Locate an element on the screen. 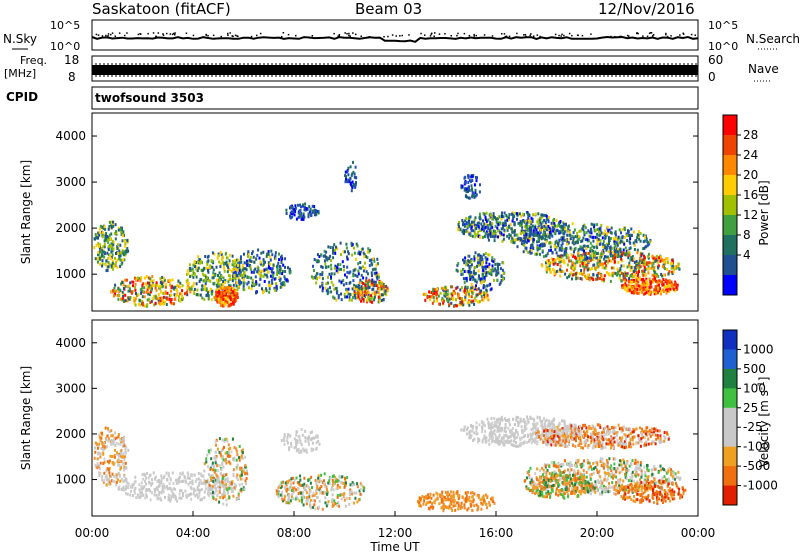 The height and width of the screenshot is (558, 800). date-label: 12/Nov/2016 is located at coordinates (646, 9).